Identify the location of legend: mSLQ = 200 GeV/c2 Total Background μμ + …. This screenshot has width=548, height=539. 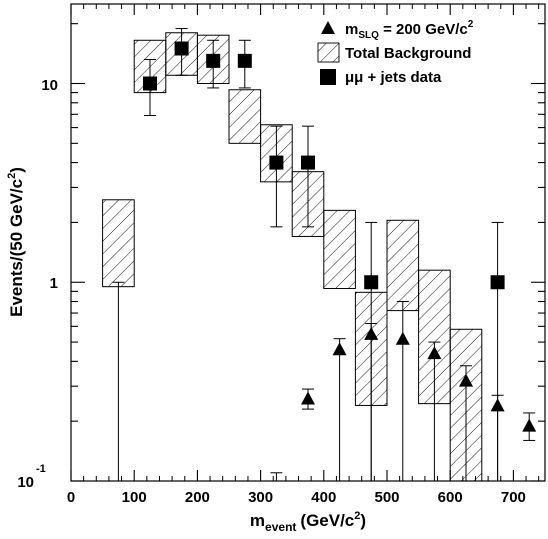
(395, 52).